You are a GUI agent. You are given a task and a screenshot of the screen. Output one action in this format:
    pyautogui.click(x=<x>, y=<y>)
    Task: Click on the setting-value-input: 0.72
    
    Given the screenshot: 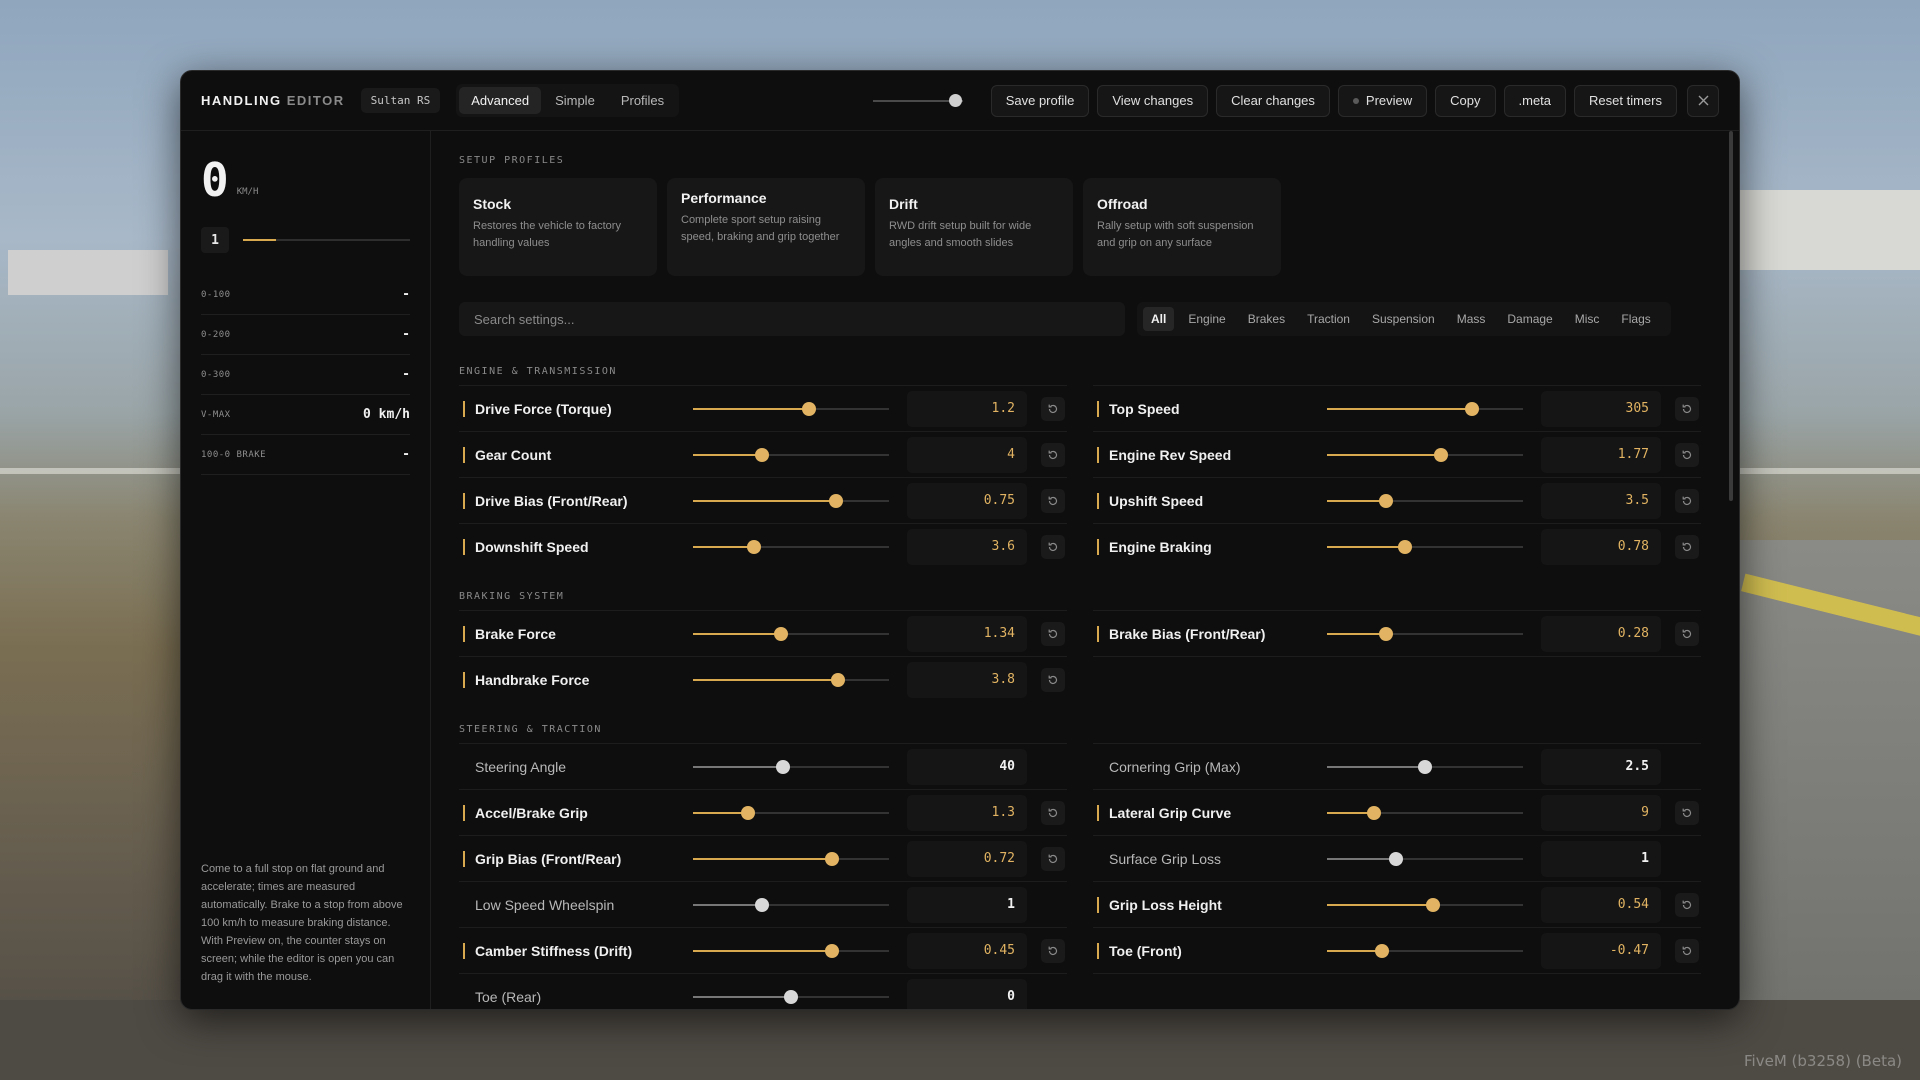 What is the action you would take?
    pyautogui.click(x=967, y=858)
    